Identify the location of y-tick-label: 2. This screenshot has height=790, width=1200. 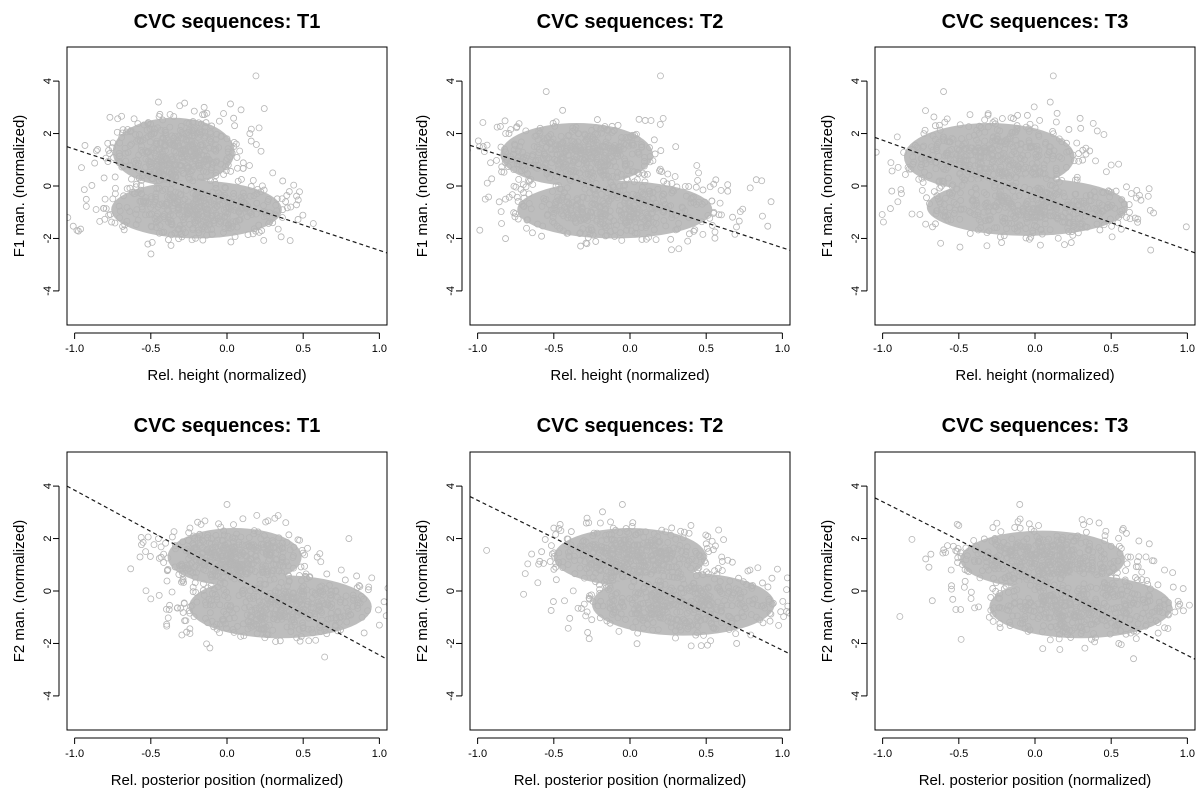
(451, 133).